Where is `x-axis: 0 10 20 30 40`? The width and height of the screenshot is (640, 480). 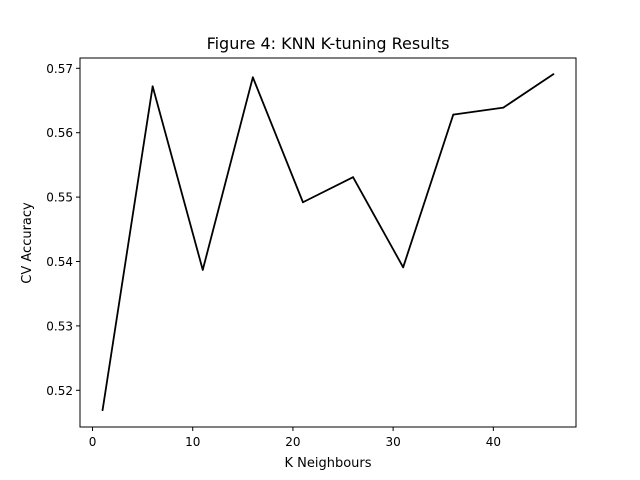
x-axis: 0 10 20 30 40 is located at coordinates (295, 438).